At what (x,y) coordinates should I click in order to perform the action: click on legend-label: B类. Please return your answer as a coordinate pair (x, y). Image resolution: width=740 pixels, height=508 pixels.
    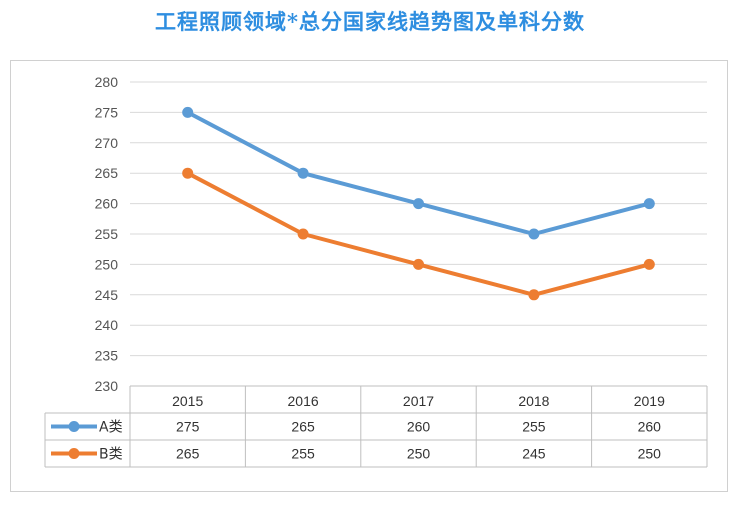
    Looking at the image, I should click on (111, 455).